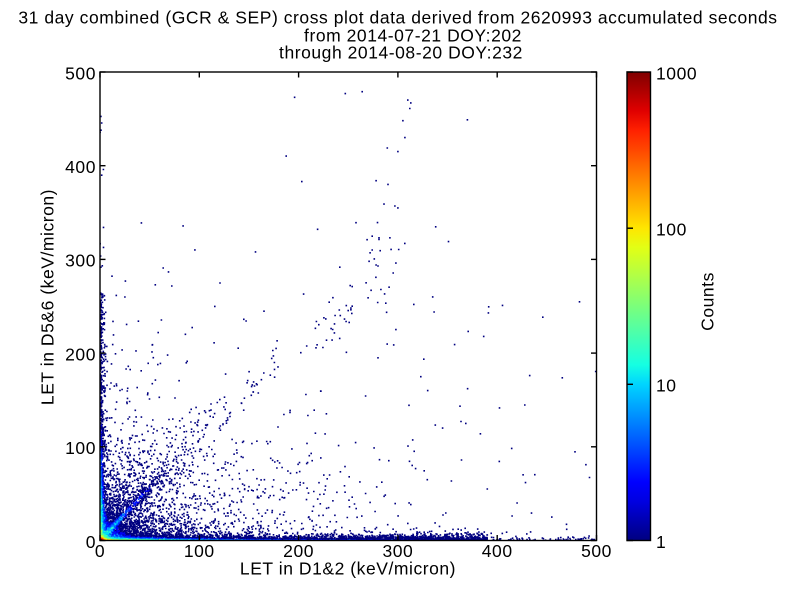  Describe the element at coordinates (348, 568) in the screenshot. I see `svg-text: LET in D1&2 (keV/micron)` at that location.